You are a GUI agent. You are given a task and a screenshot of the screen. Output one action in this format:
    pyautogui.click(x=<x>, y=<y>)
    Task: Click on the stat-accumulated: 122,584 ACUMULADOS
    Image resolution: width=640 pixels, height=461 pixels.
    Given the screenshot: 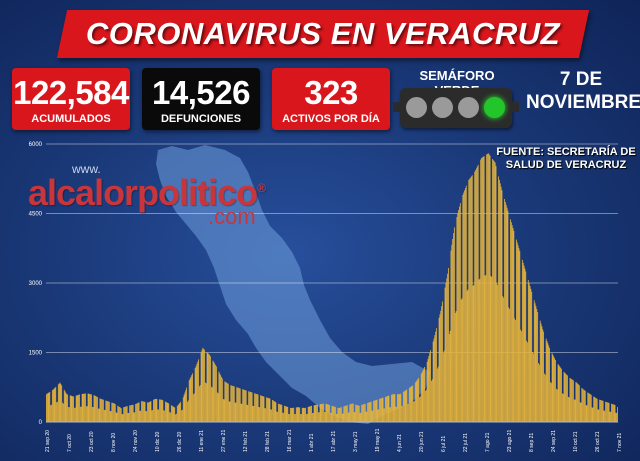 What is the action you would take?
    pyautogui.click(x=71, y=99)
    